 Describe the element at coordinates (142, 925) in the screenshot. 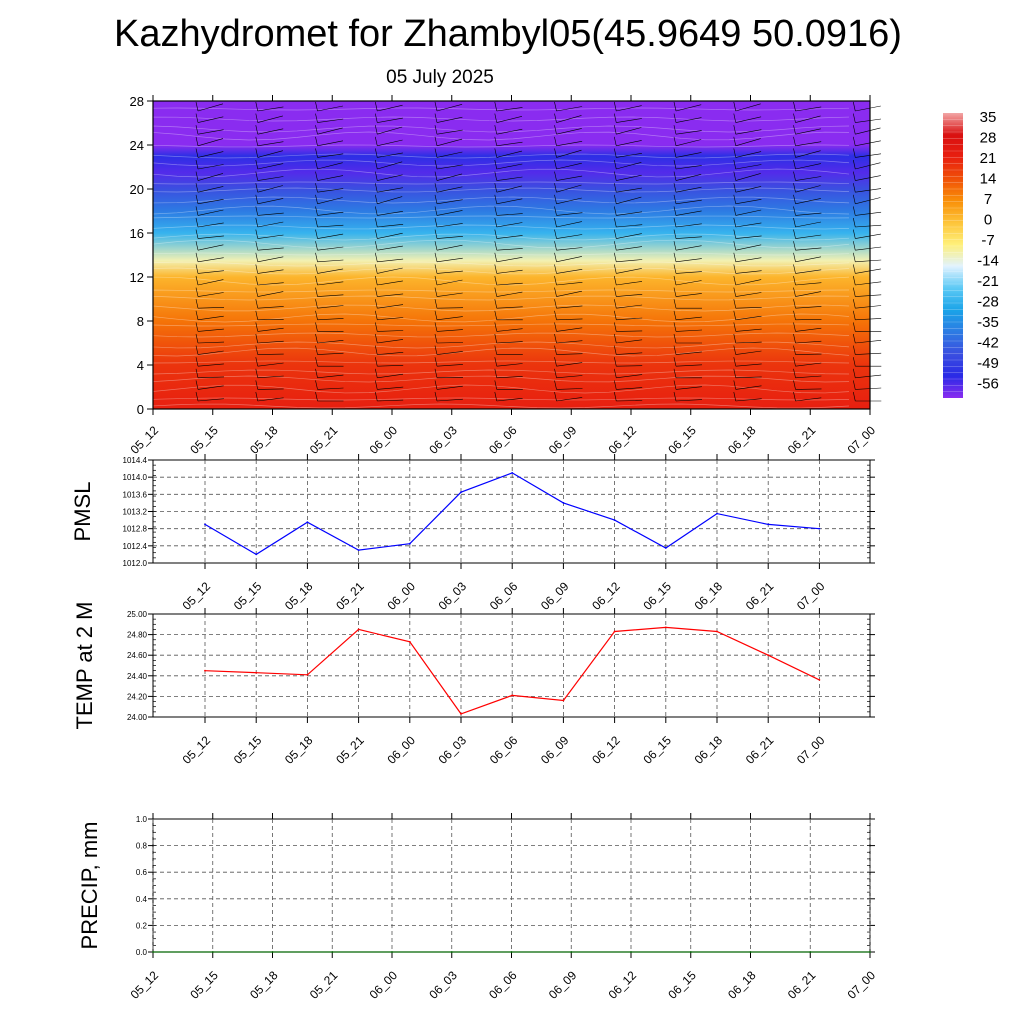

I see `y-tick-label: 0.2` at that location.